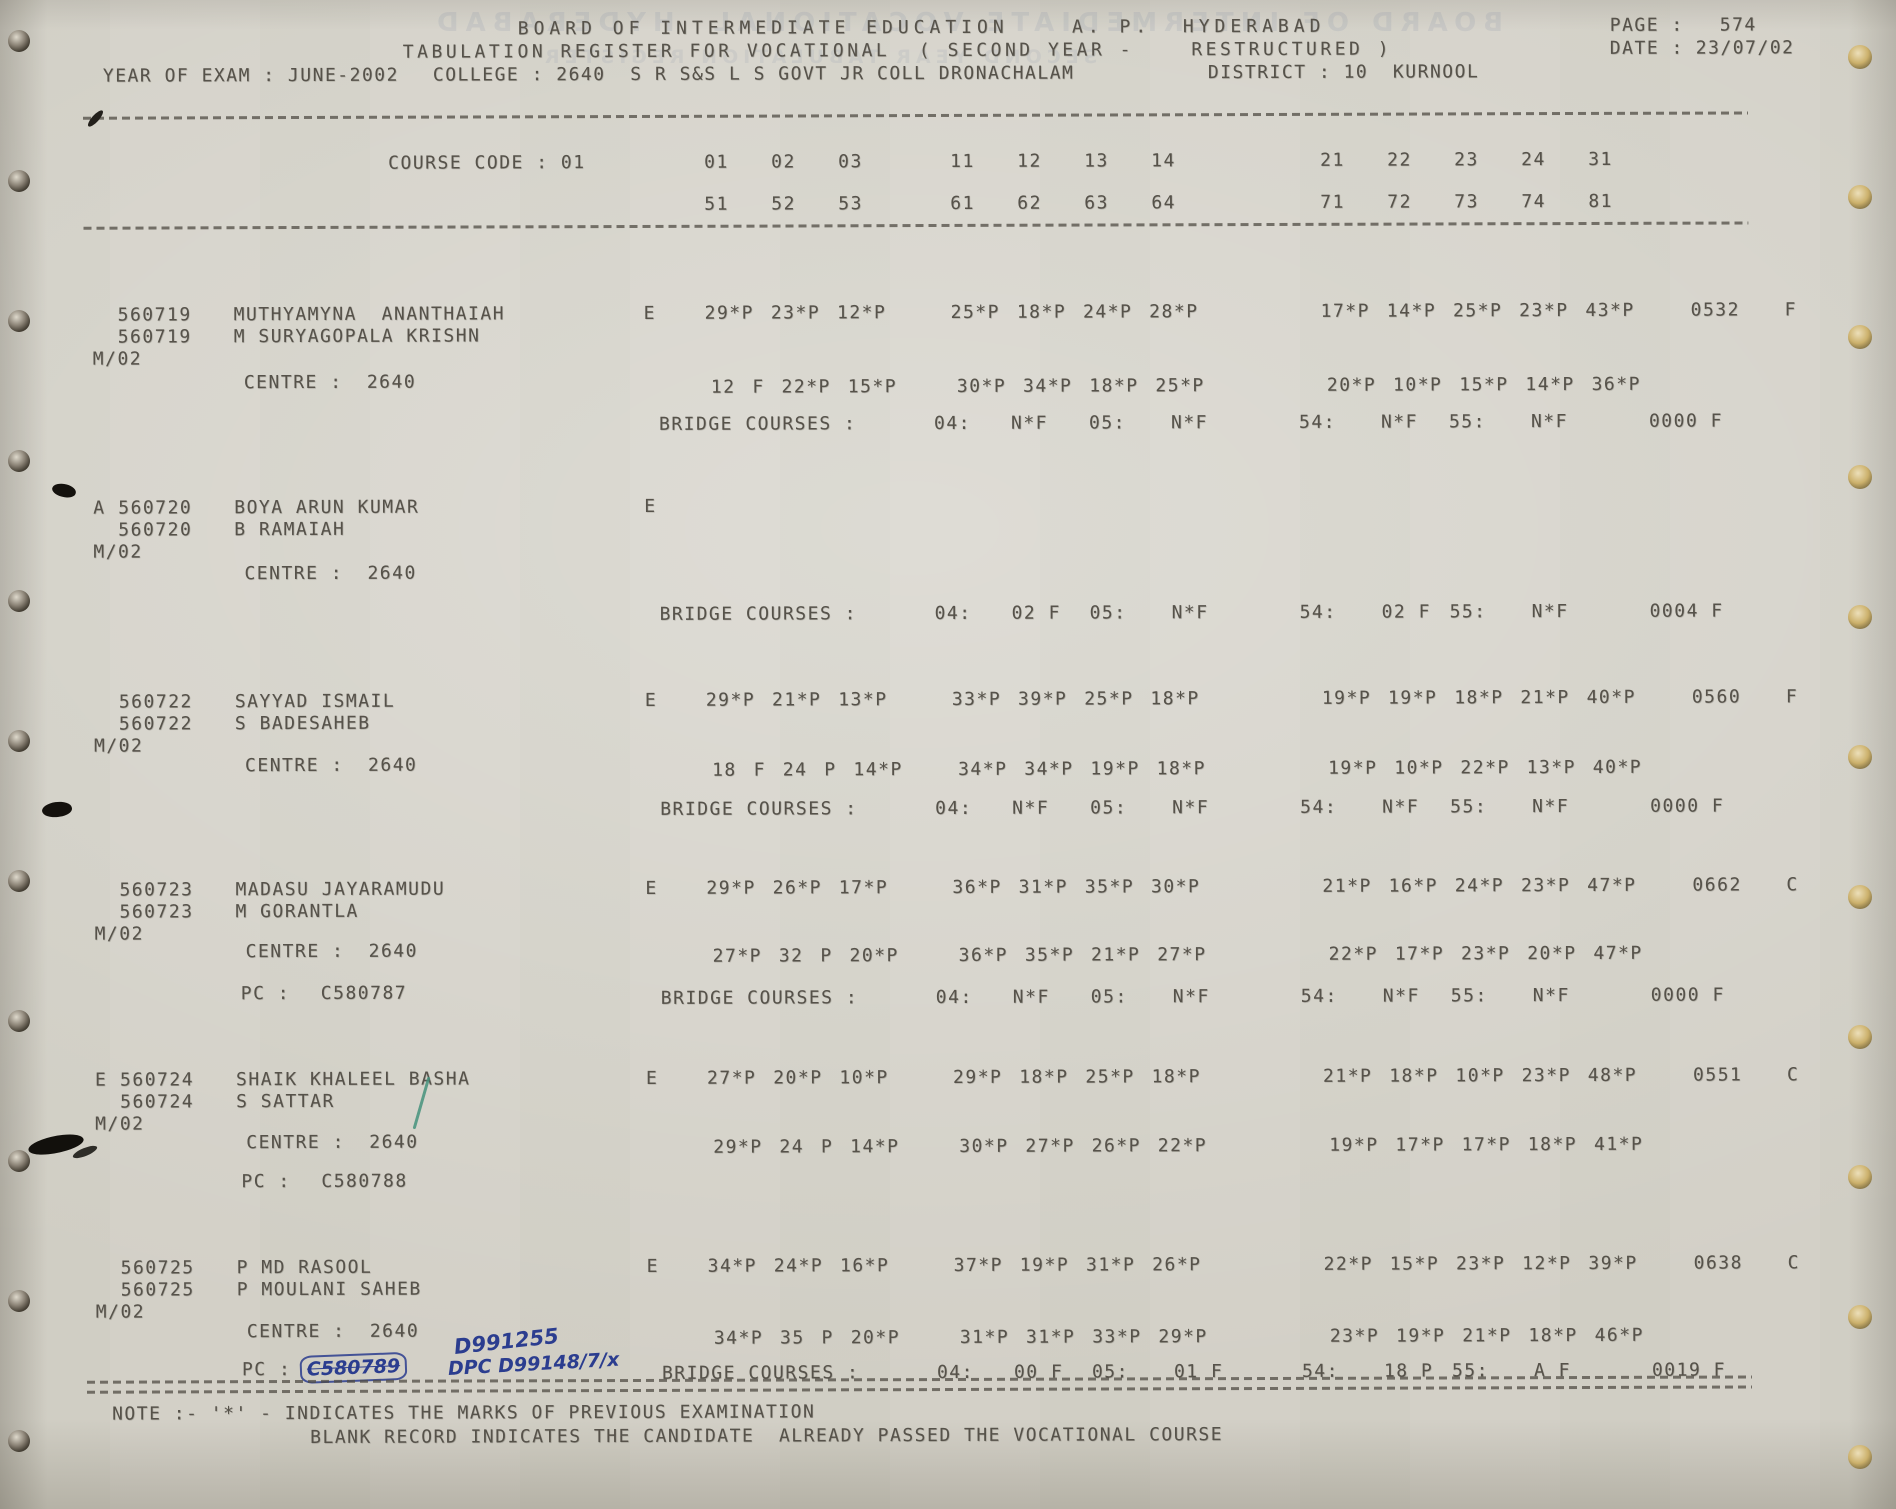  Describe the element at coordinates (1738, 25) in the screenshot. I see `page-number: 574` at that location.